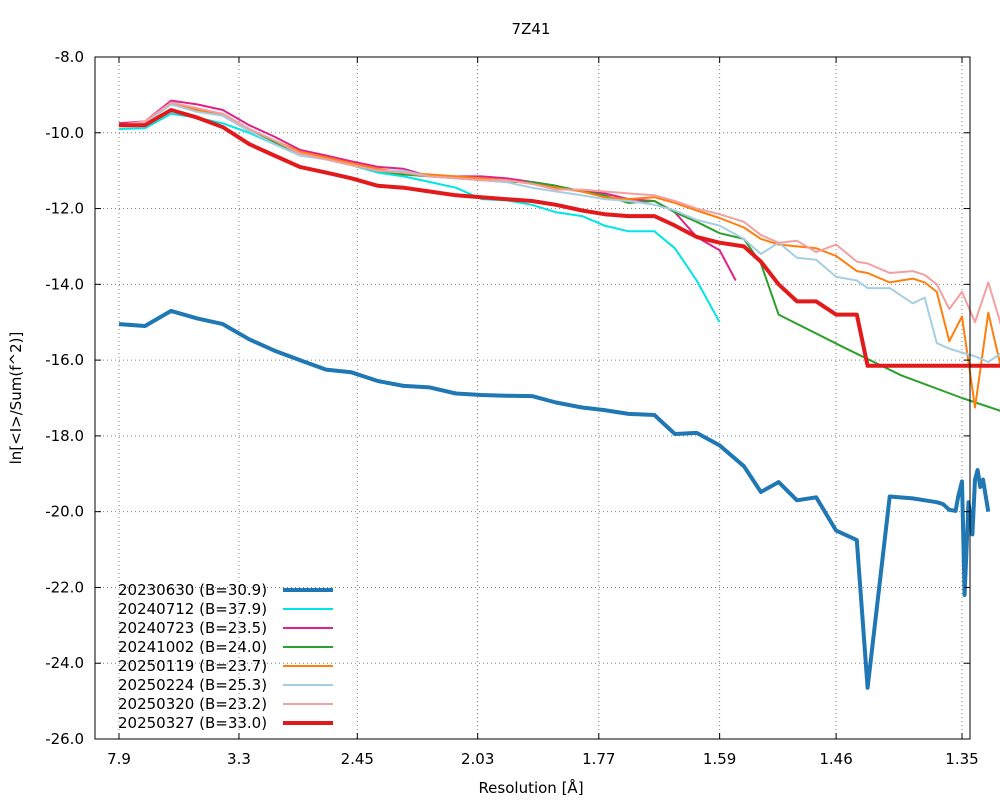  Describe the element at coordinates (192, 590) in the screenshot. I see `legend-label: 20230630 (B=30.9)` at that location.